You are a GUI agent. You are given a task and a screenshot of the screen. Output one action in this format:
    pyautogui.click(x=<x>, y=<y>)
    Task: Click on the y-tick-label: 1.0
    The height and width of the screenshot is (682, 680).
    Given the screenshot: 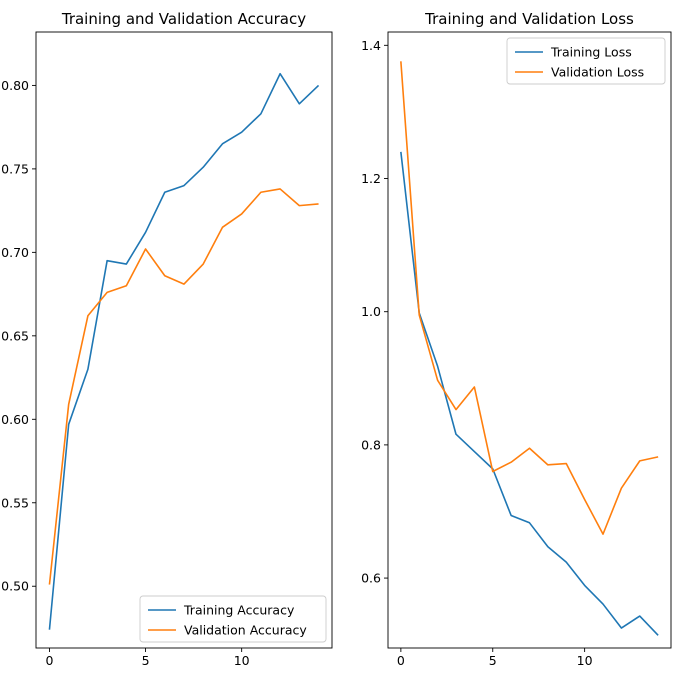 What is the action you would take?
    pyautogui.click(x=371, y=311)
    